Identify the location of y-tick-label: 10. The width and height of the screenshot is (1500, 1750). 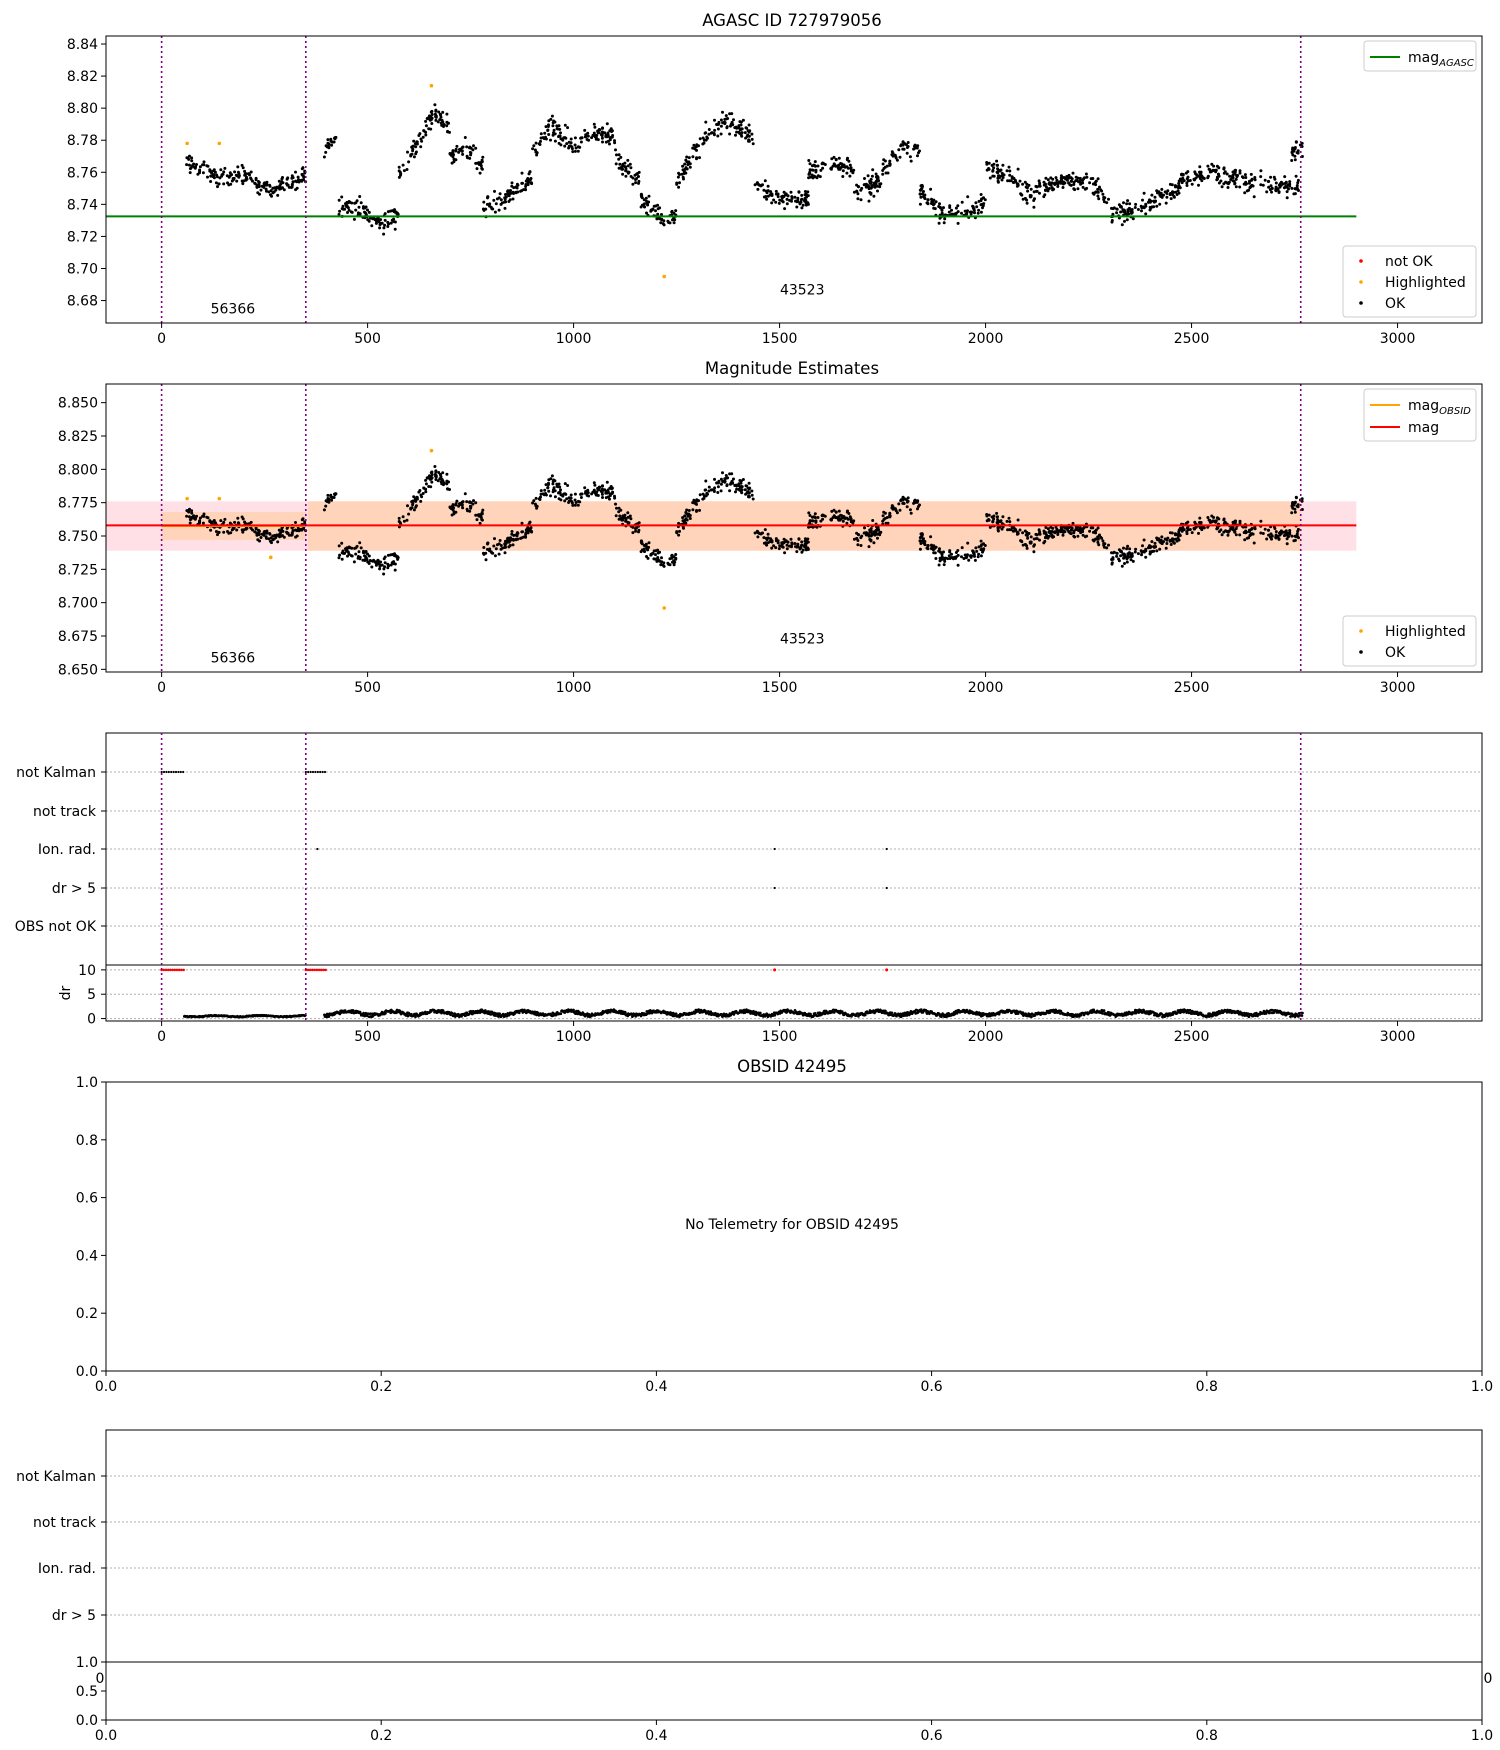
(87, 971).